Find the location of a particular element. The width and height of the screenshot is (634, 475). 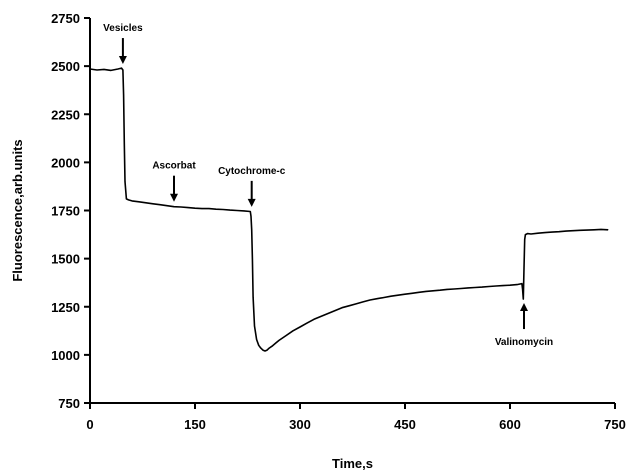

annotation-label-vesicles: Vesicles is located at coordinates (123, 28).